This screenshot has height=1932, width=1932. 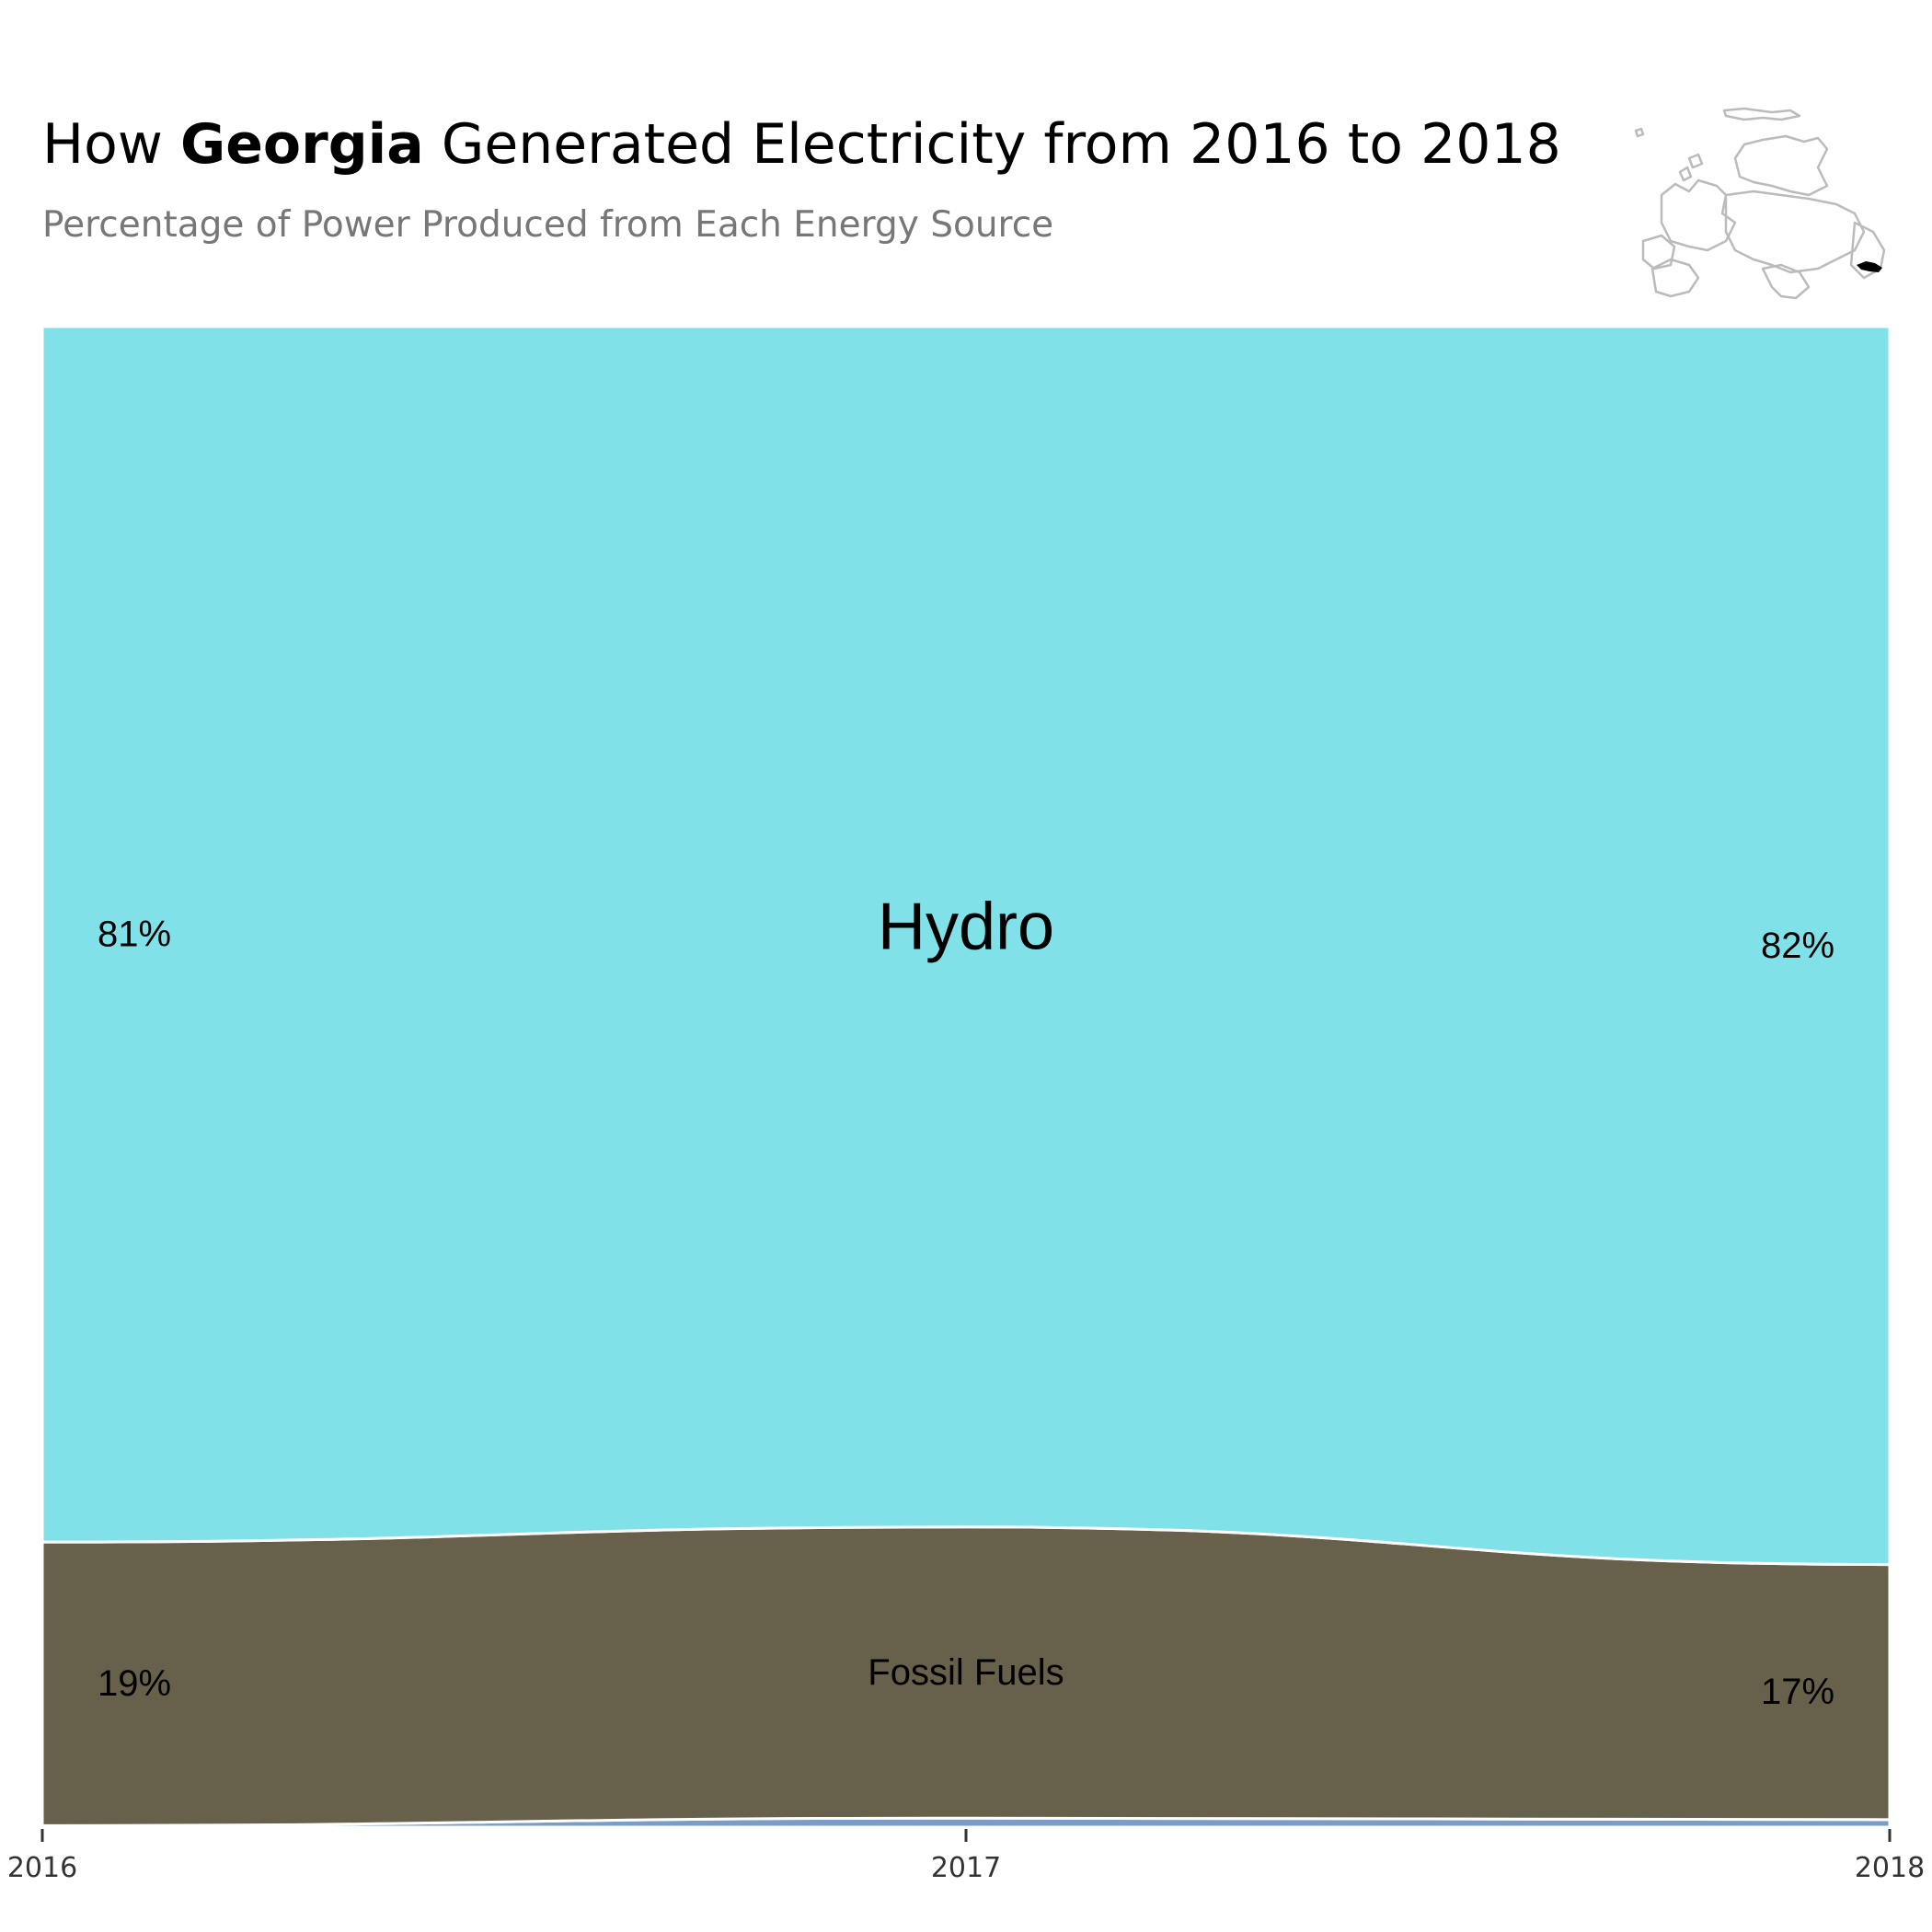 I want to click on map-outline-balkans, so click(x=1786, y=281).